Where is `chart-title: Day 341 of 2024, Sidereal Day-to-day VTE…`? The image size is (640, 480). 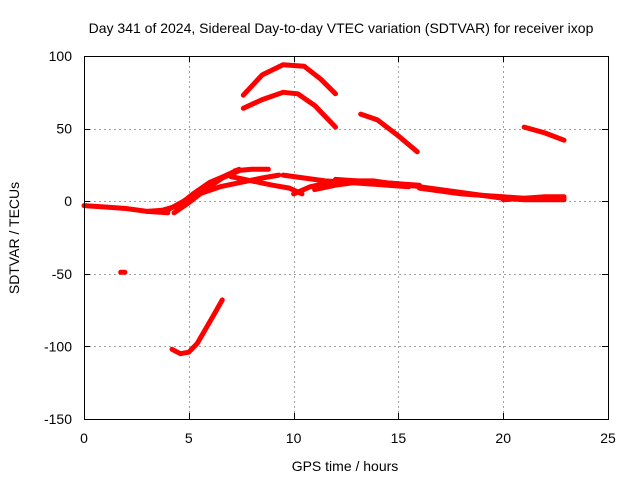 chart-title: Day 341 of 2024, Sidereal Day-to-day VTE… is located at coordinates (341, 28).